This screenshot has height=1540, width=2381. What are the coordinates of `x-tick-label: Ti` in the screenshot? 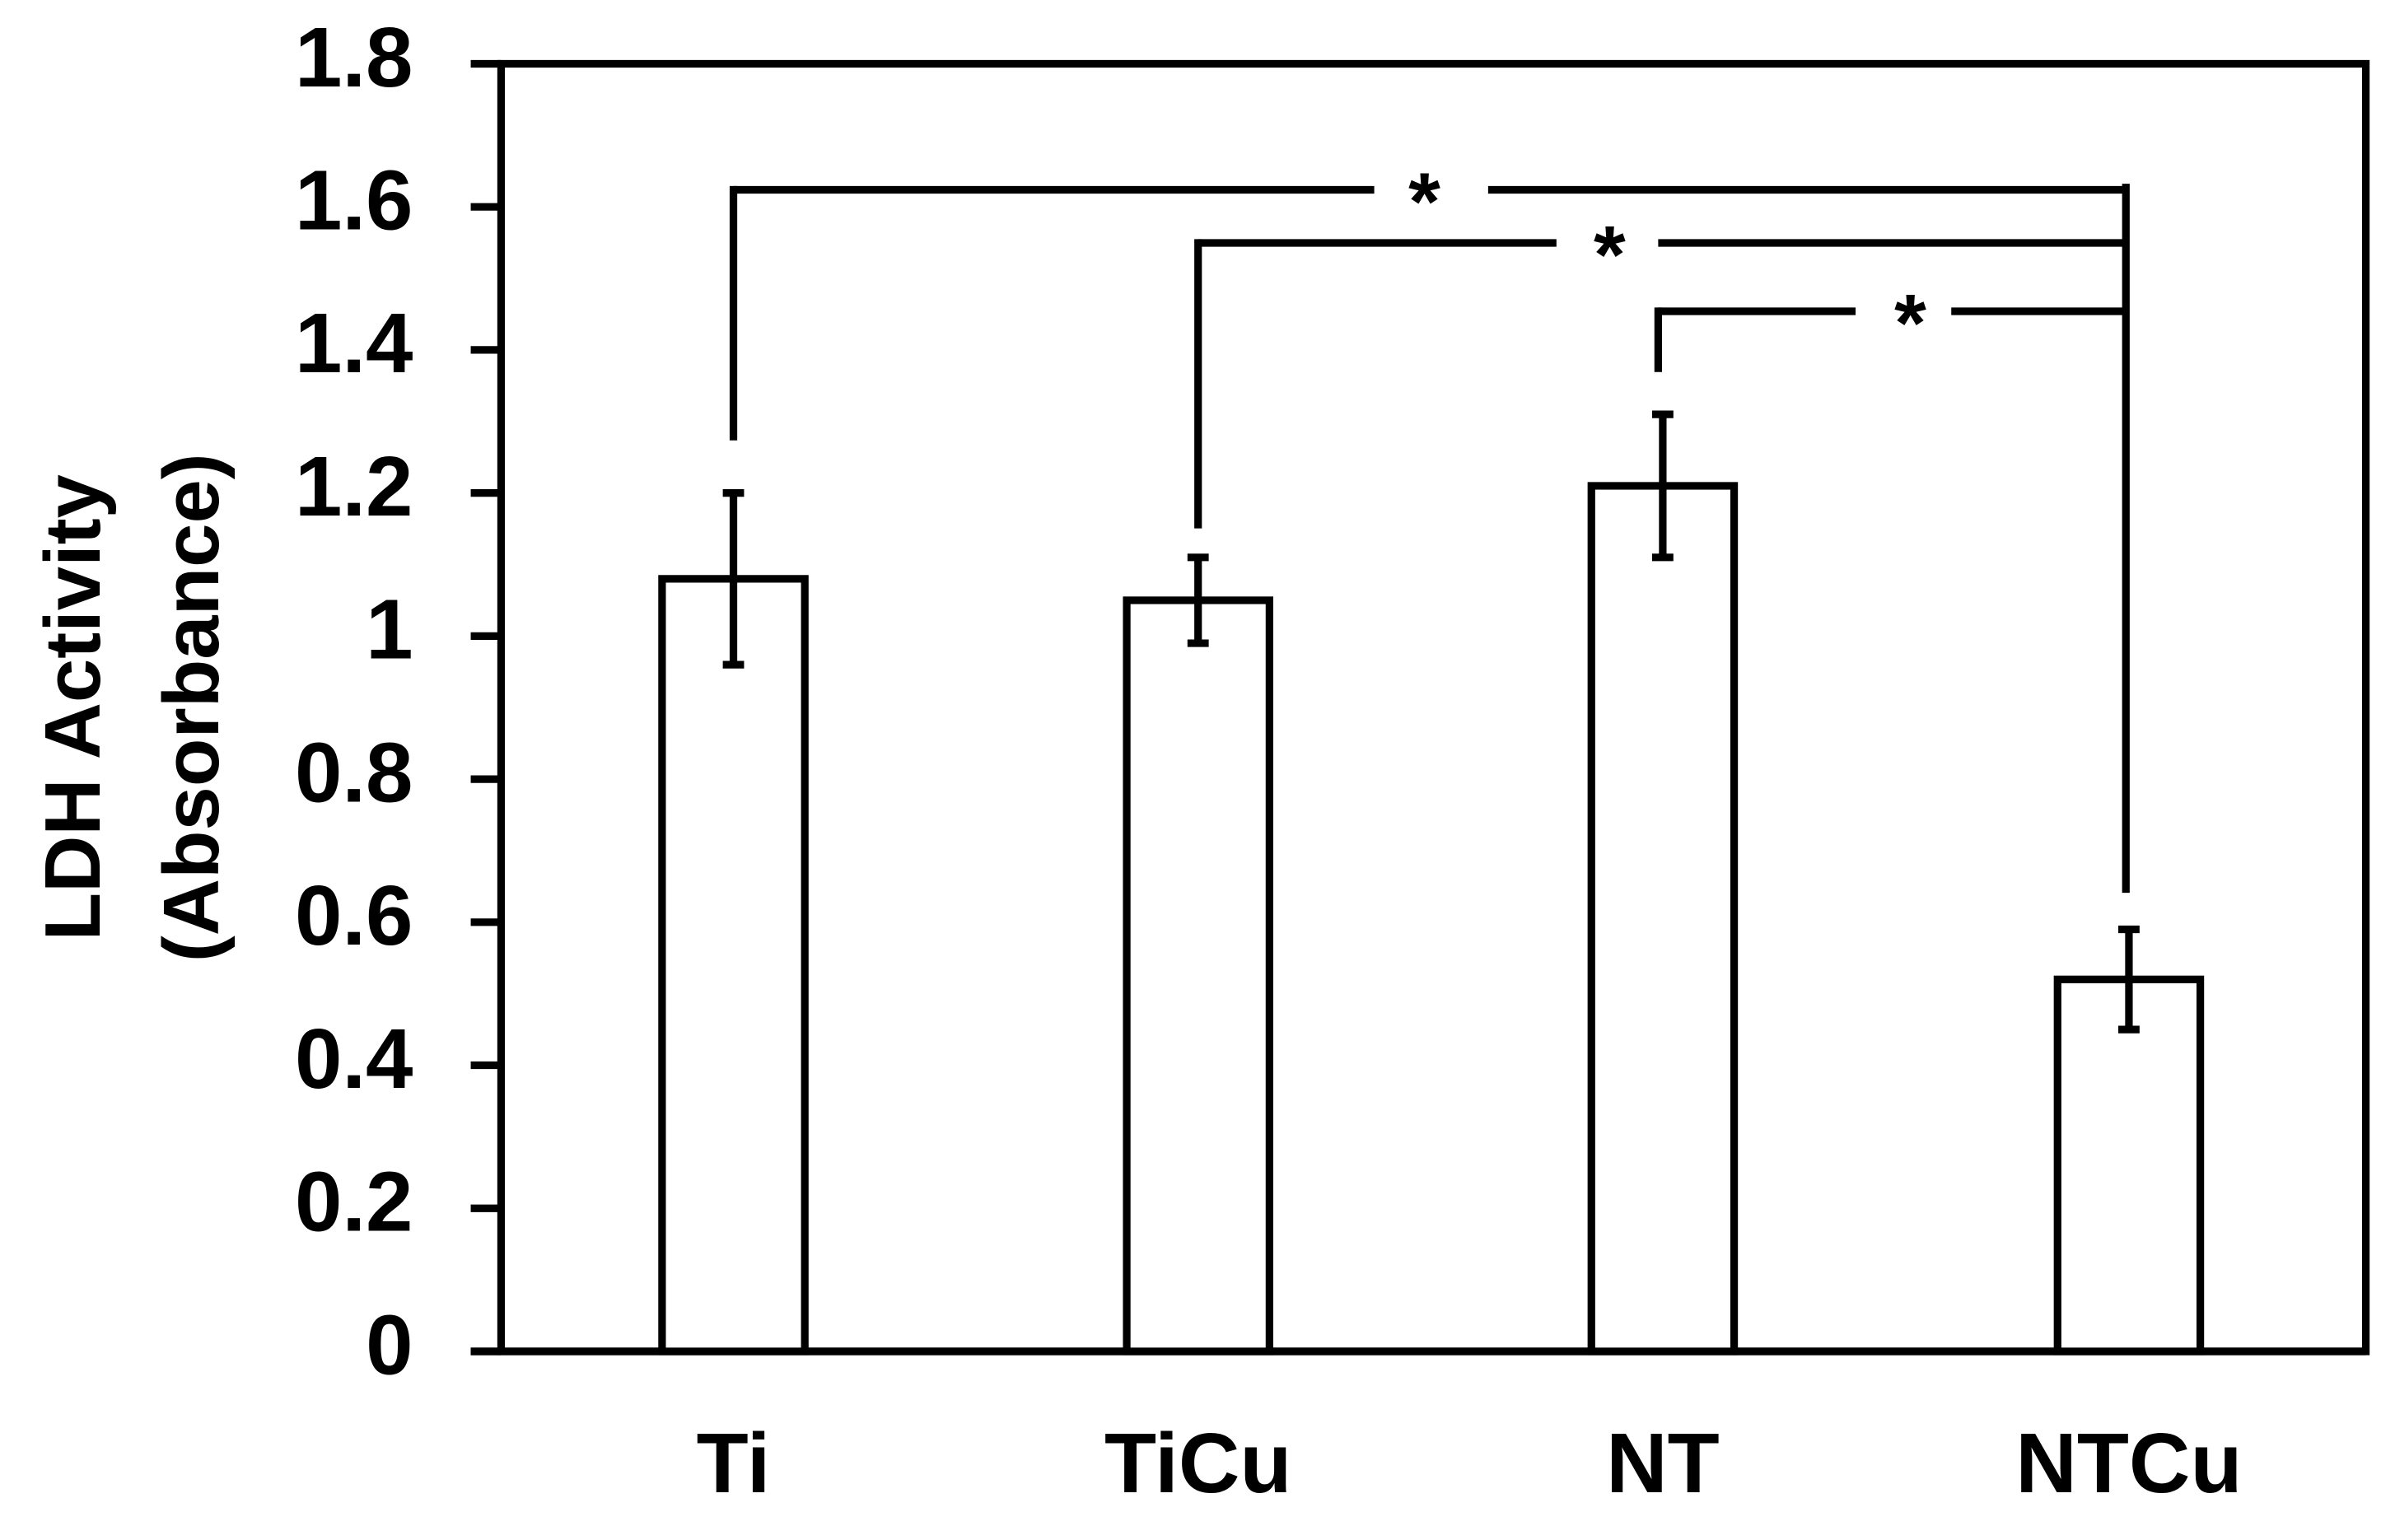 It's located at (734, 1463).